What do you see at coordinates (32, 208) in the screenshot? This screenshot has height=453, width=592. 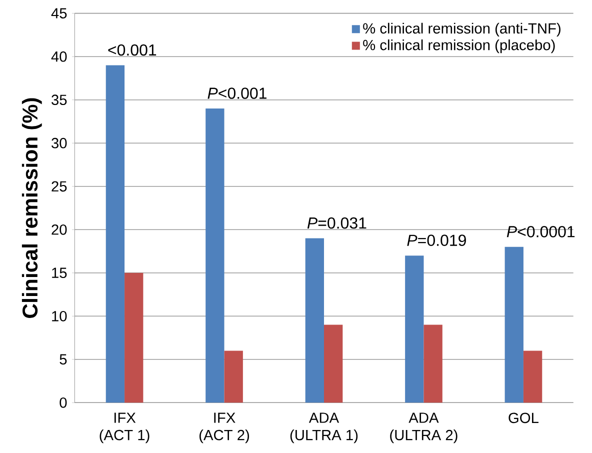 I see `y-axis-title: Clinical remission (%)` at bounding box center [32, 208].